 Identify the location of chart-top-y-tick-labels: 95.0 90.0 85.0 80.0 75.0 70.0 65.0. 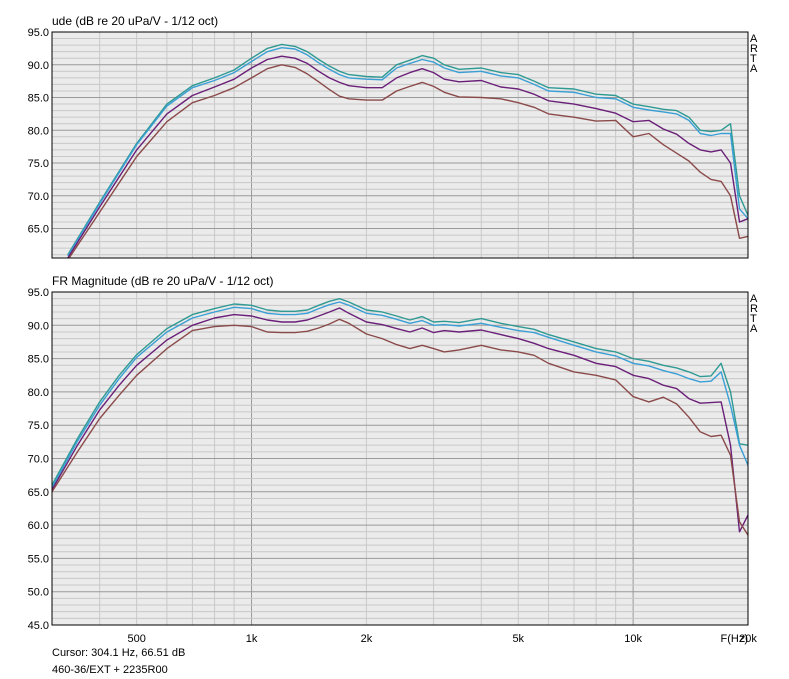
(38, 131).